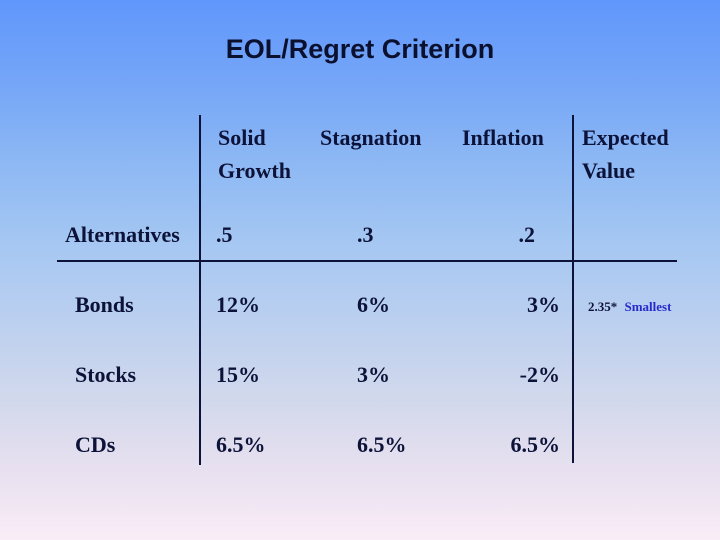 The image size is (720, 540). What do you see at coordinates (573, 289) in the screenshot?
I see `table-vertical-divider-right` at bounding box center [573, 289].